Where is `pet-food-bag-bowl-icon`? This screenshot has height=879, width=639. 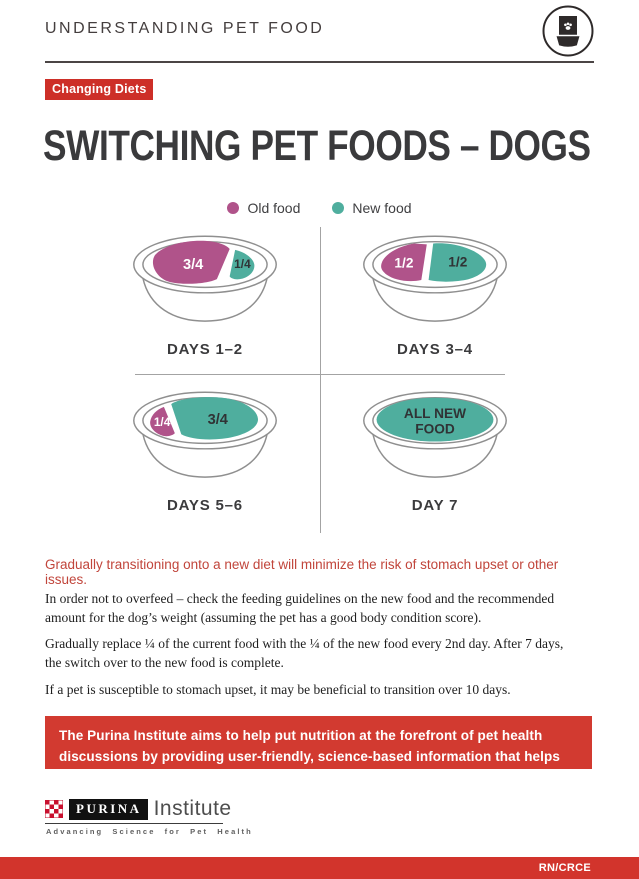
pet-food-bag-bowl-icon is located at coordinates (568, 31).